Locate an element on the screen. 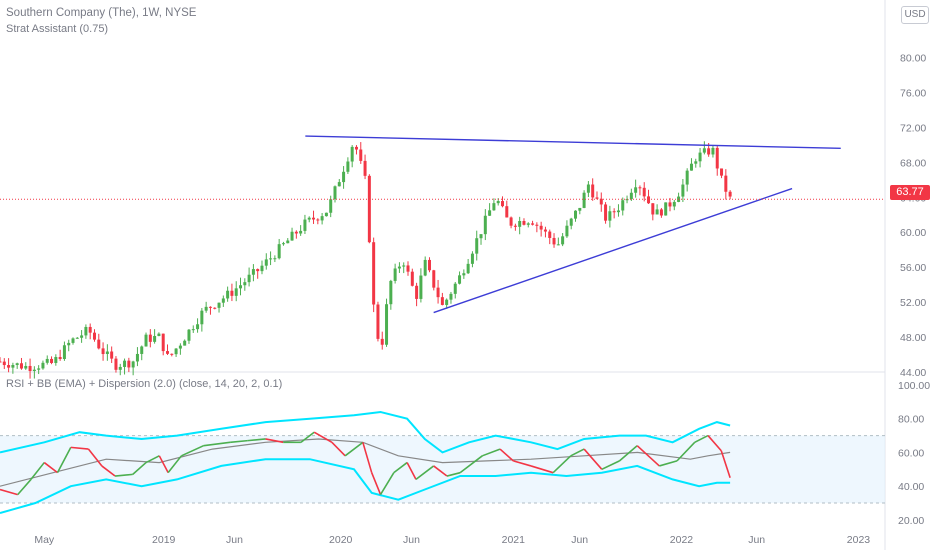 This screenshot has width=932, height=550. price-tick-label: 72.00 is located at coordinates (913, 128).